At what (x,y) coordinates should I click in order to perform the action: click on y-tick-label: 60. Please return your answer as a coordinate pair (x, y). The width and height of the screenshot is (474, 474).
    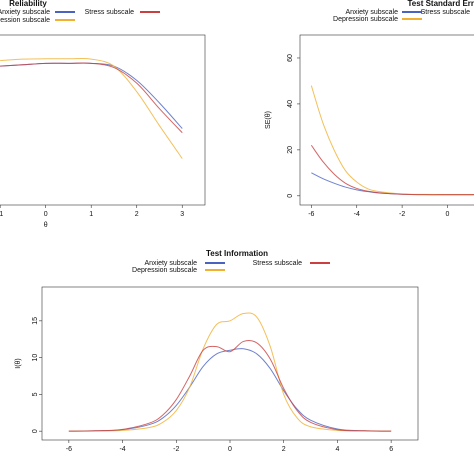
    Looking at the image, I should click on (290, 58).